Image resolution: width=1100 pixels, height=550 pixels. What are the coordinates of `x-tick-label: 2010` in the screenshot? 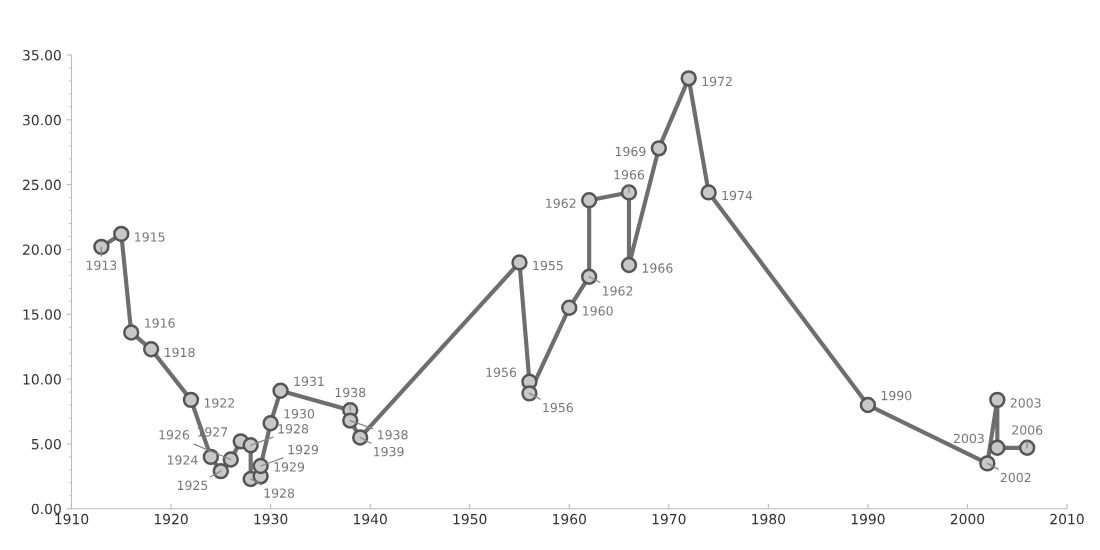 It's located at (1067, 519).